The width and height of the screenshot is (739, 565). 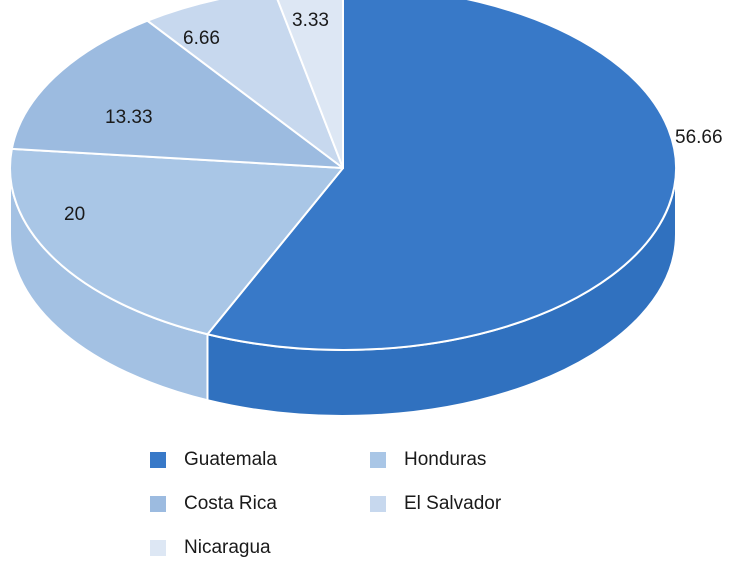 What do you see at coordinates (445, 459) in the screenshot?
I see `legend-label: Honduras` at bounding box center [445, 459].